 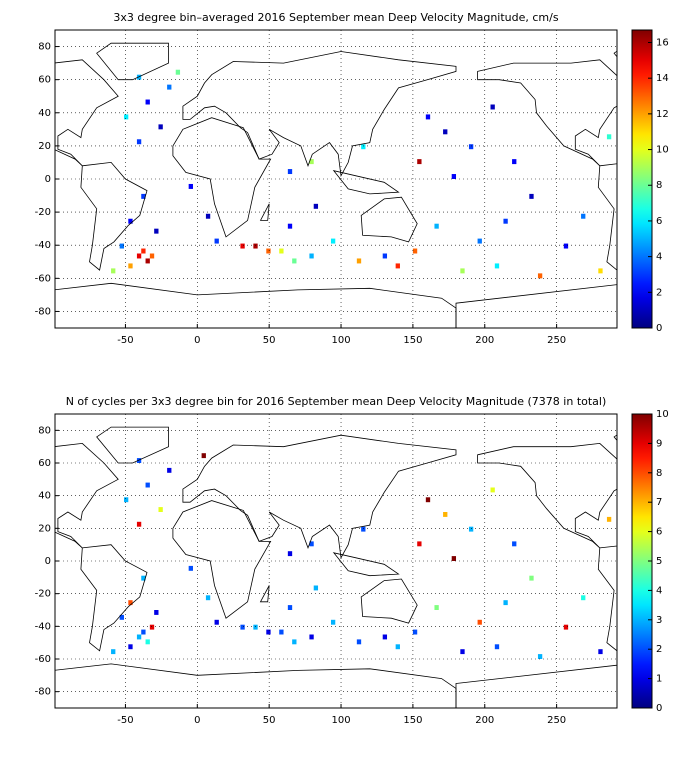 What do you see at coordinates (43, 594) in the screenshot?
I see `y-tick-label: -20` at bounding box center [43, 594].